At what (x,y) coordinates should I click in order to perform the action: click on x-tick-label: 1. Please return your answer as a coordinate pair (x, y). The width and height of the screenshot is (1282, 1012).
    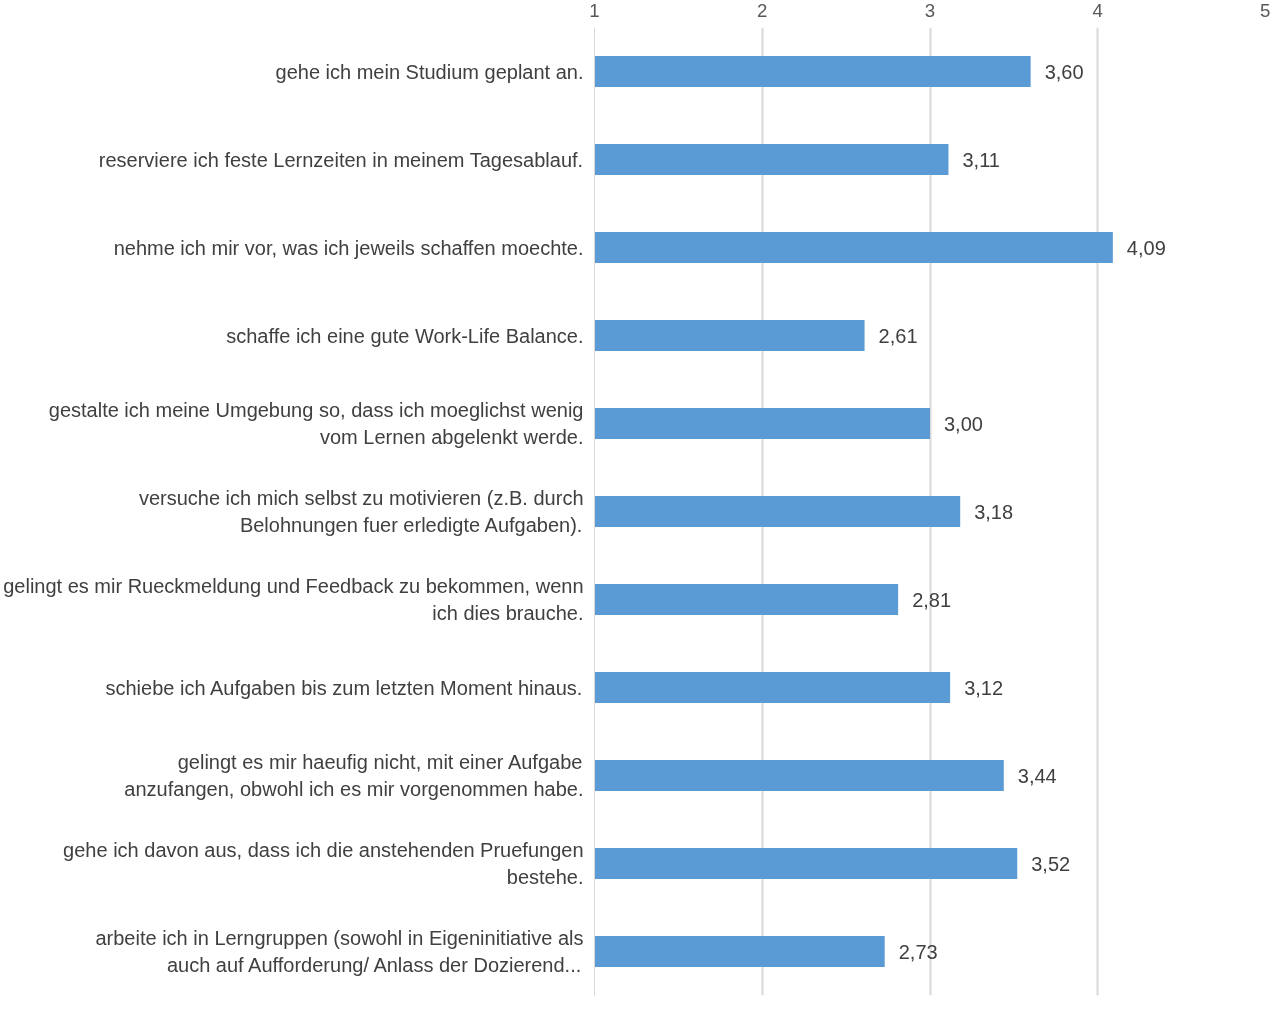
    Looking at the image, I should click on (594, 10).